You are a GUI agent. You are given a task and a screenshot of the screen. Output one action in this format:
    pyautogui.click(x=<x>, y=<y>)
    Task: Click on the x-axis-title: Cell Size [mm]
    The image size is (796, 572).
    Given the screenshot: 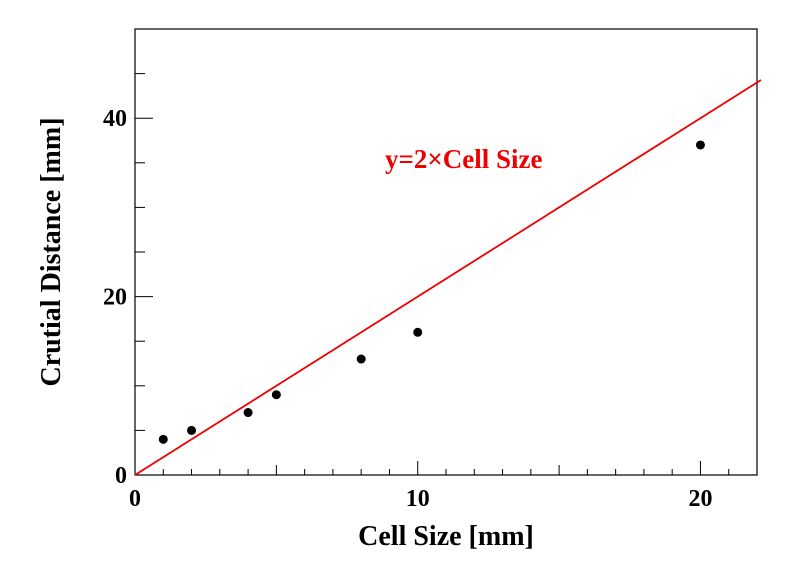 What is the action you would take?
    pyautogui.click(x=446, y=536)
    